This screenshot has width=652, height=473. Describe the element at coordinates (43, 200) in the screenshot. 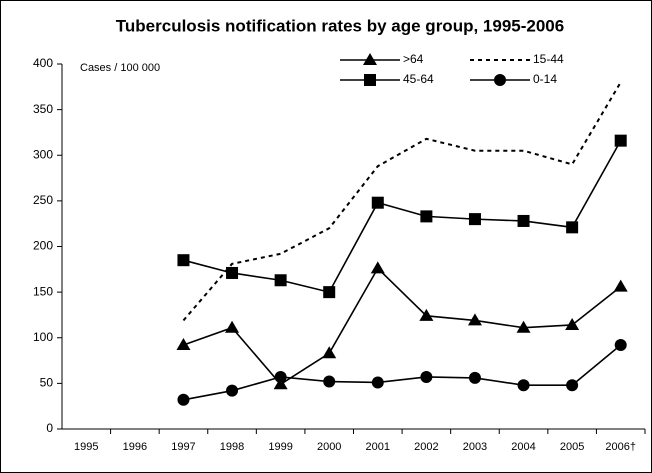

I see `y-tick-label: 250` at that location.